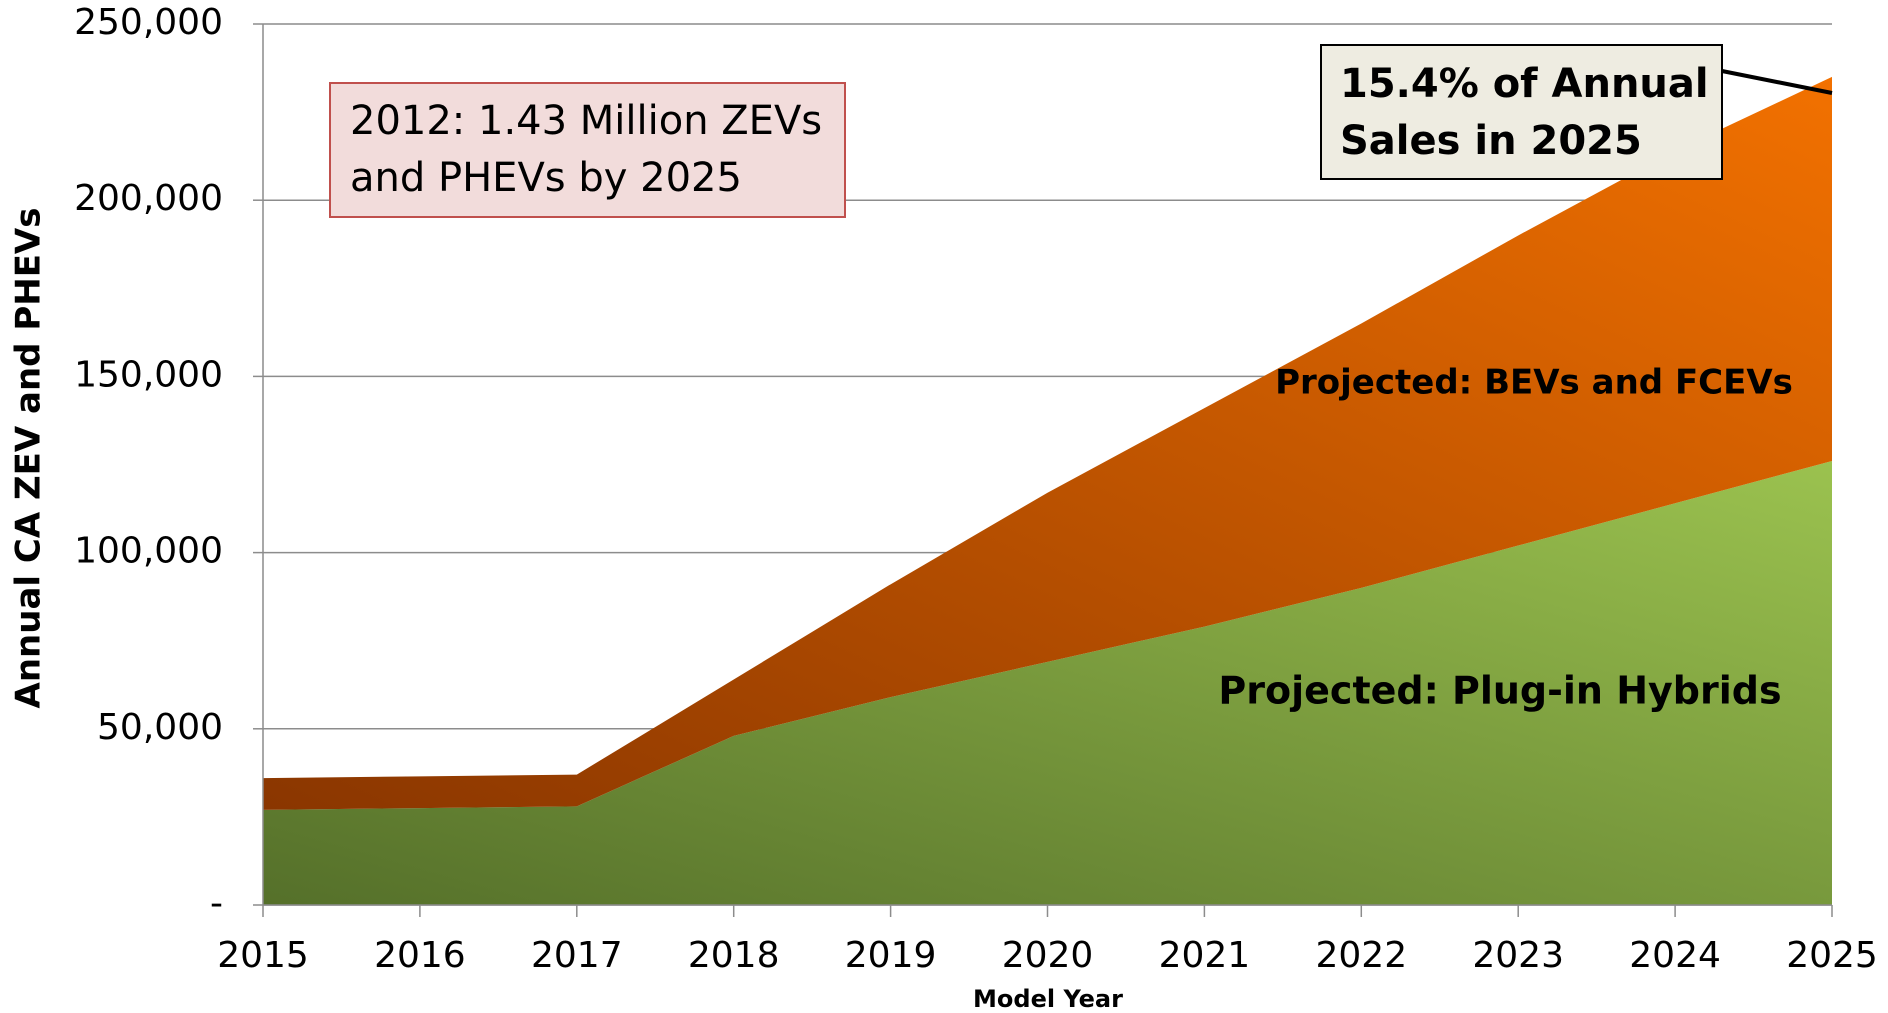 This screenshot has width=1888, height=1013. I want to click on y-tick-label: 250,000, so click(148, 22).